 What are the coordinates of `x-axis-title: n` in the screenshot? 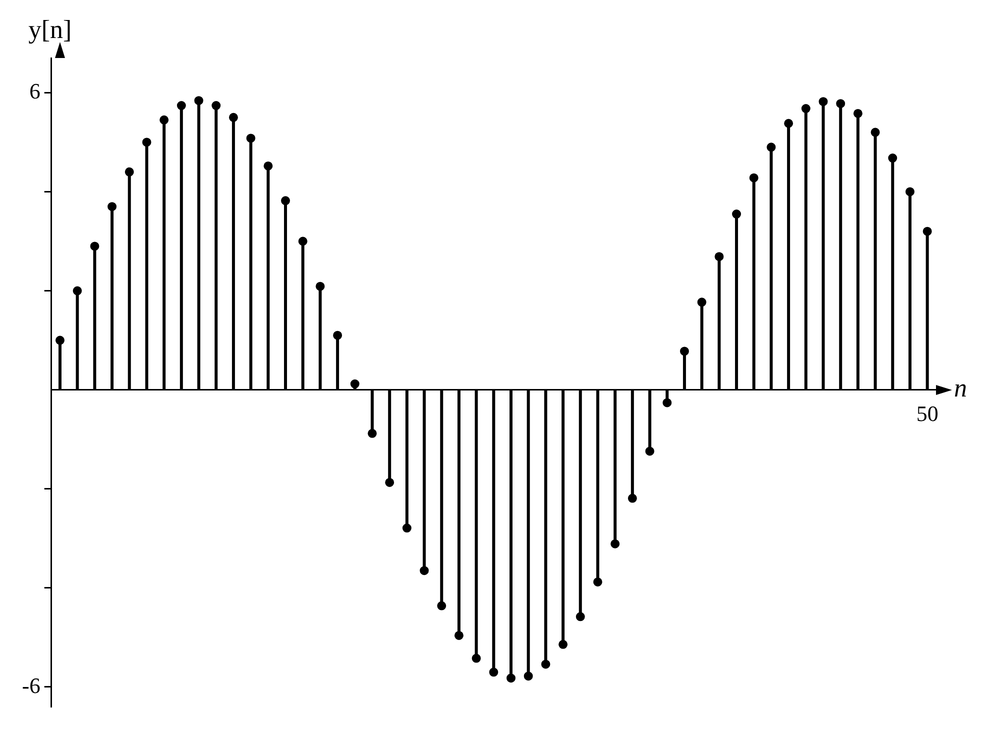 It's located at (960, 388).